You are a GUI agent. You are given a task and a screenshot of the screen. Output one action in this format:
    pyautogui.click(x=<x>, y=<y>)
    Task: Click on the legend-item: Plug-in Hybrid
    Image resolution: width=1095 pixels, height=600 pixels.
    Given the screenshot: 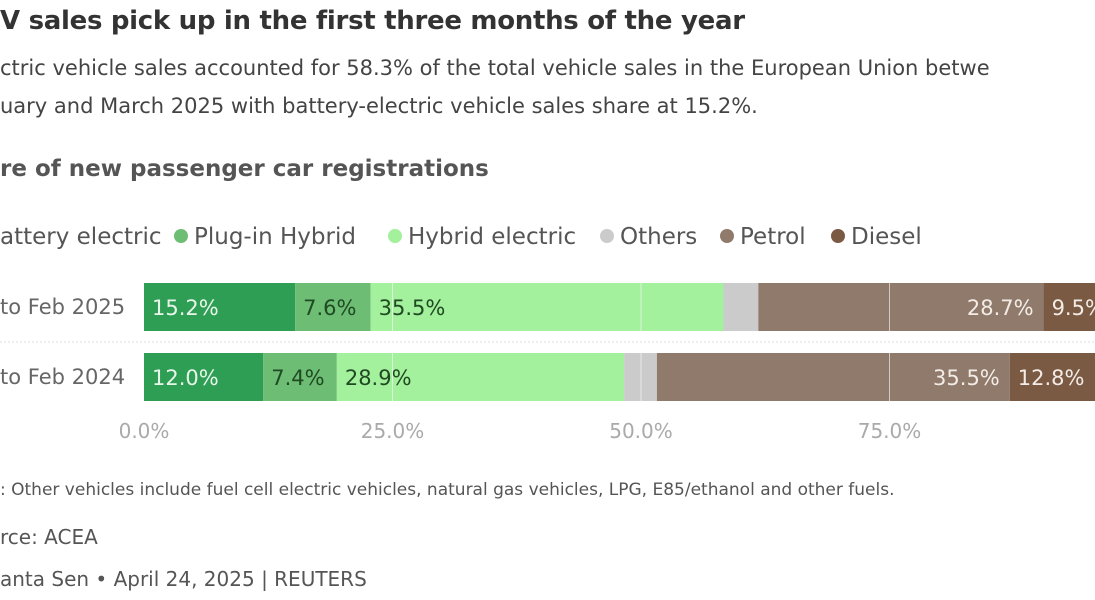 What is the action you would take?
    pyautogui.click(x=265, y=237)
    